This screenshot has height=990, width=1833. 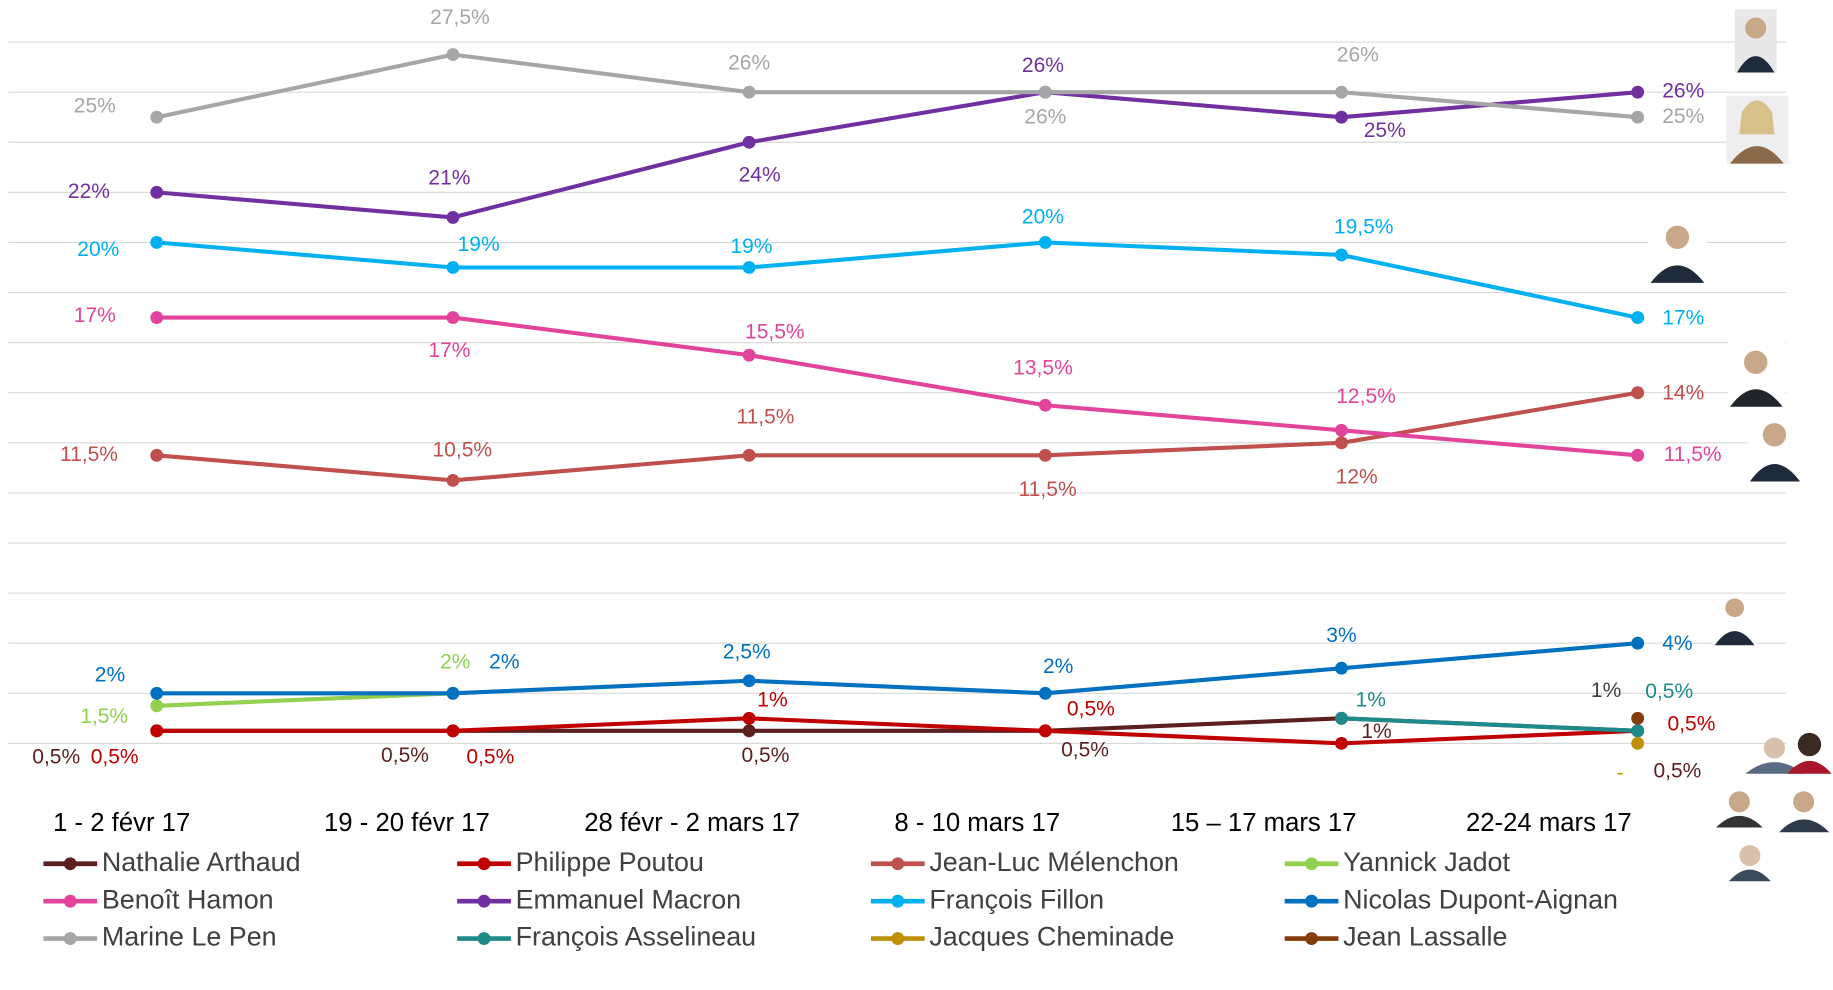 What do you see at coordinates (775, 332) in the screenshot?
I see `data-label: 15,5%` at bounding box center [775, 332].